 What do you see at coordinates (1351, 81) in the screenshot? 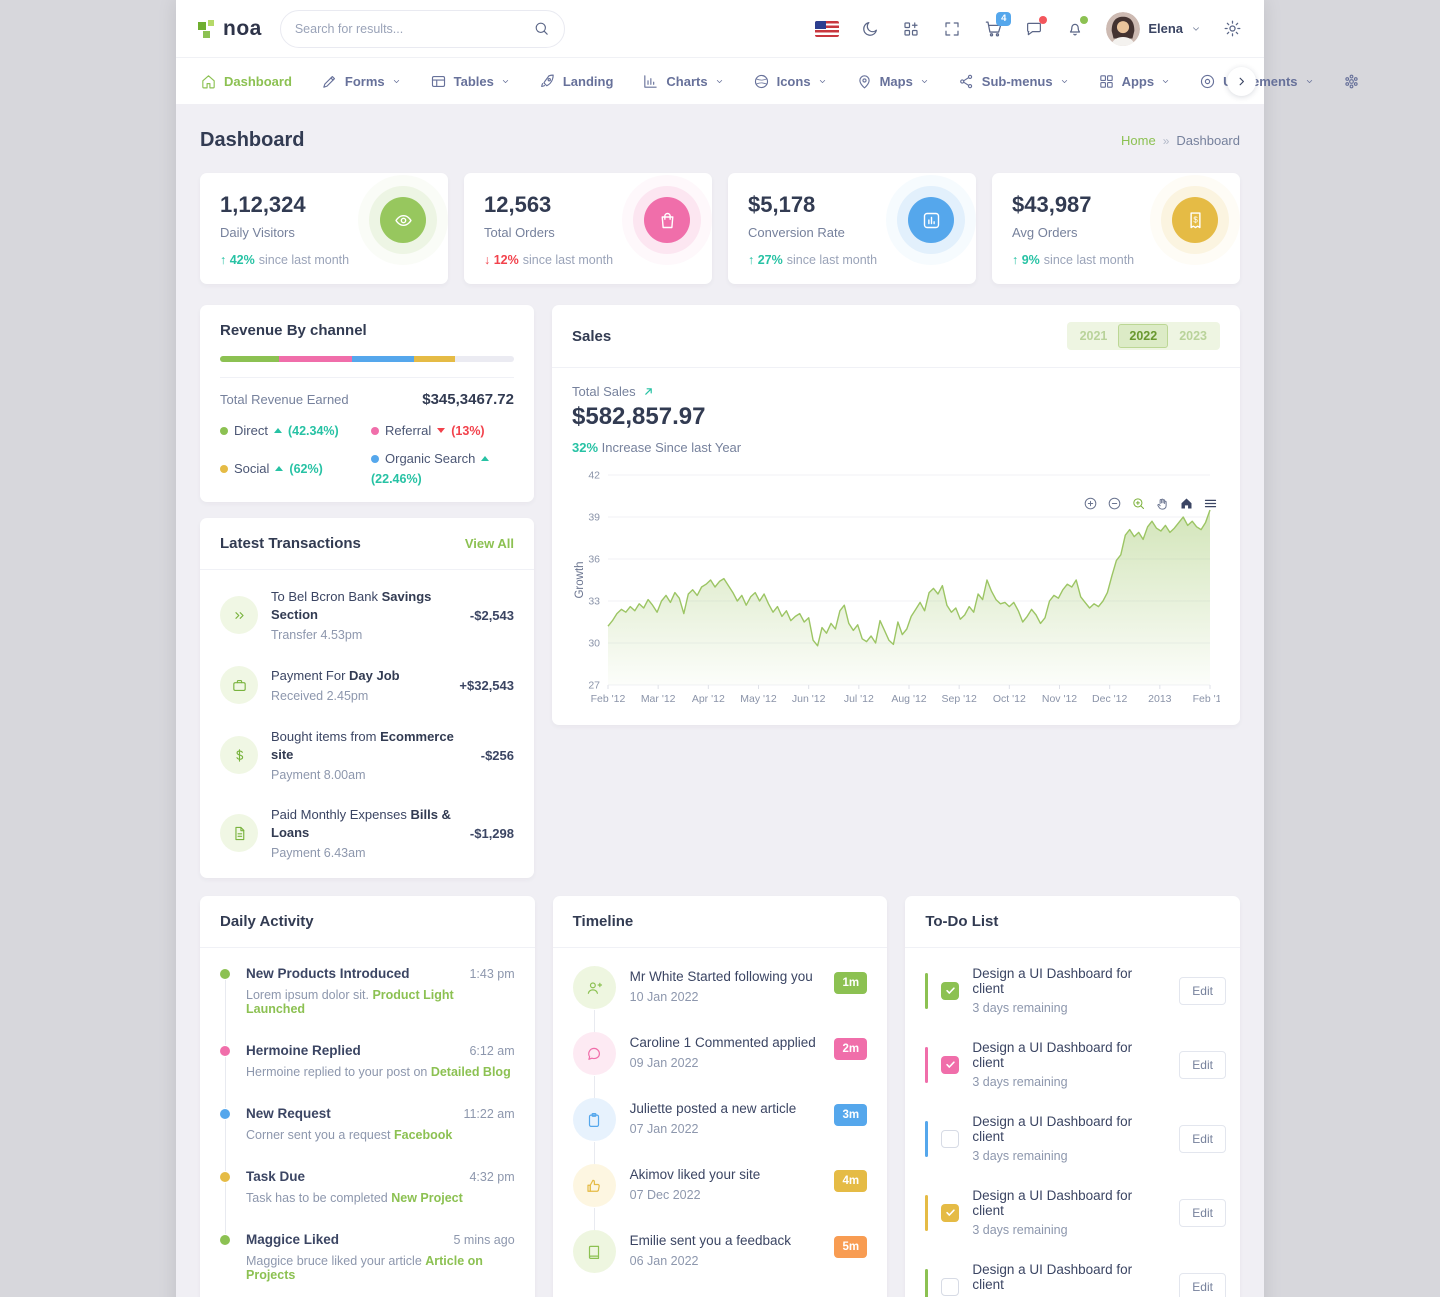
I see `nav-item-utilities` at bounding box center [1351, 81].